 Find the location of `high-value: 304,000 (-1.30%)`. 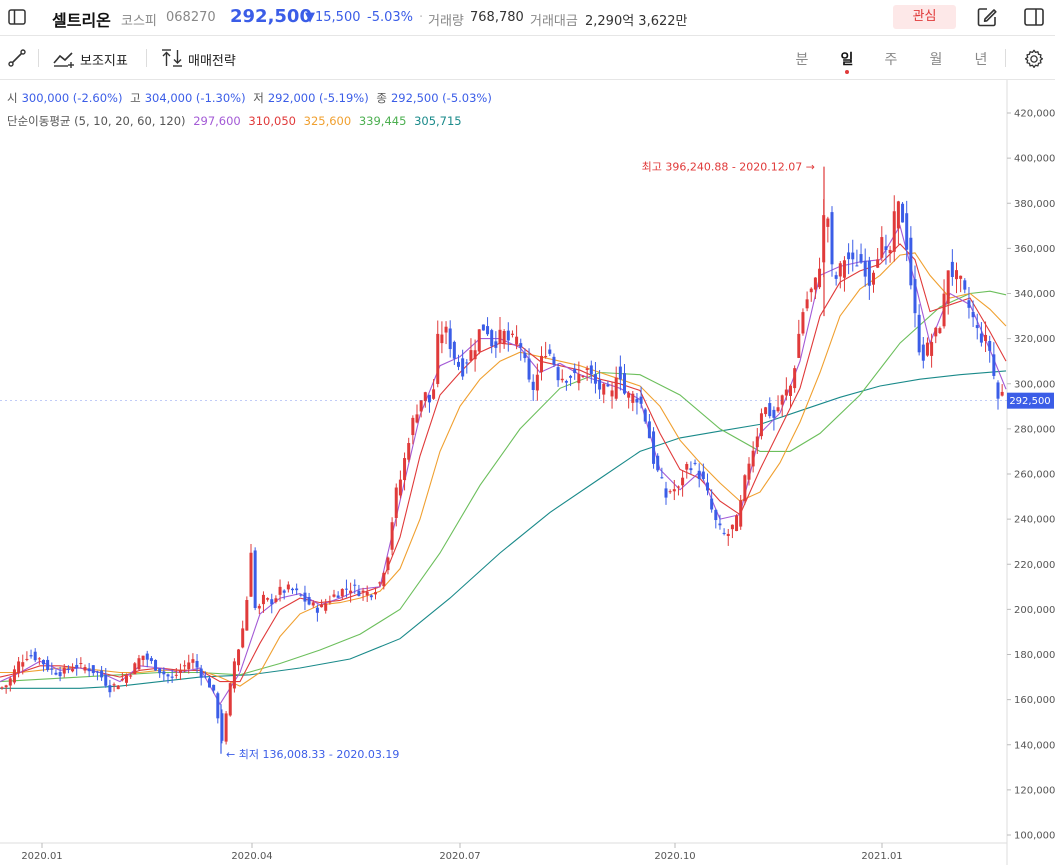

high-value: 304,000 (-1.30%) is located at coordinates (195, 98).